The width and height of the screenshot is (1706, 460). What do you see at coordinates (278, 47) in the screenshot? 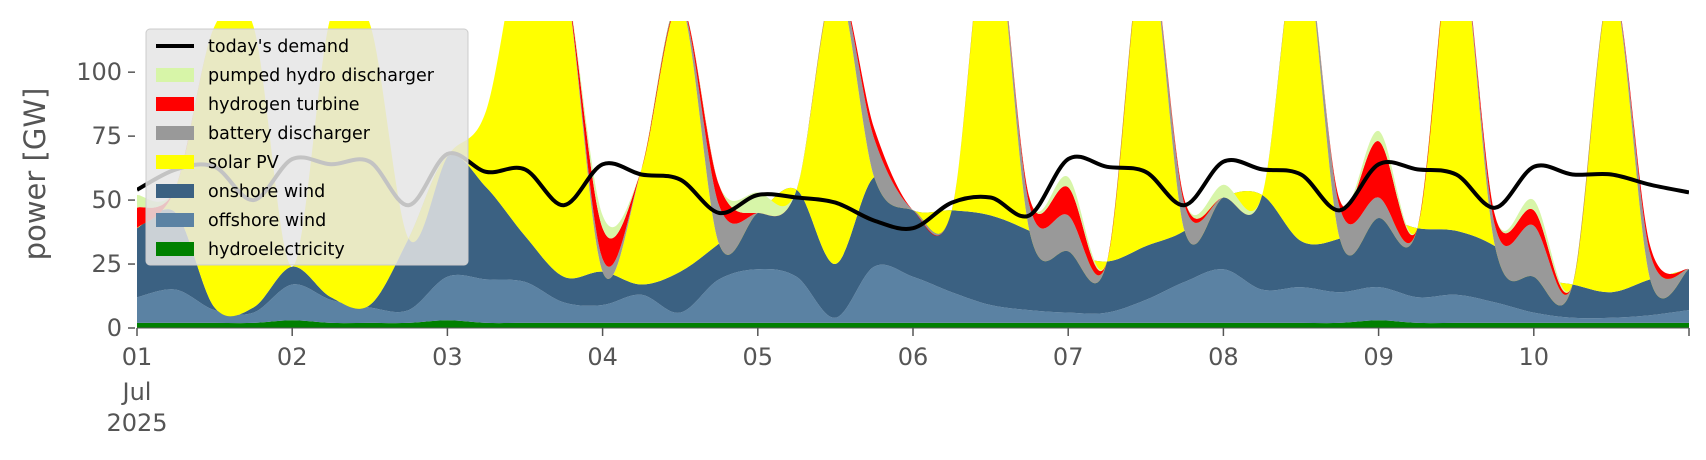
I see `legend-label-today-s-demand: today's demand` at bounding box center [278, 47].